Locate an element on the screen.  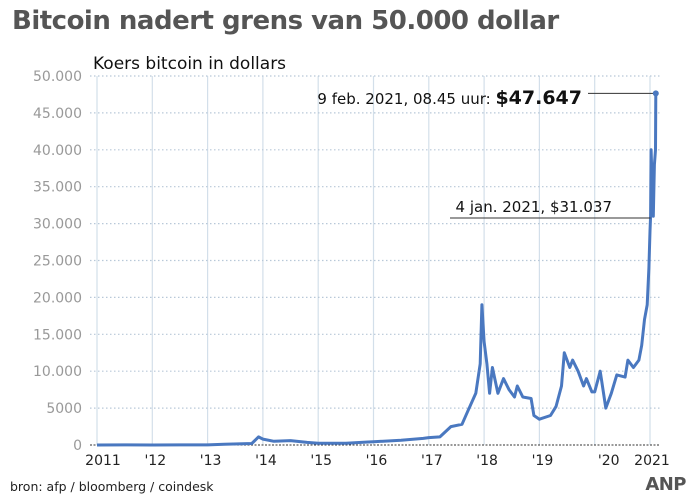
x-tick-label: '13 is located at coordinates (211, 461).